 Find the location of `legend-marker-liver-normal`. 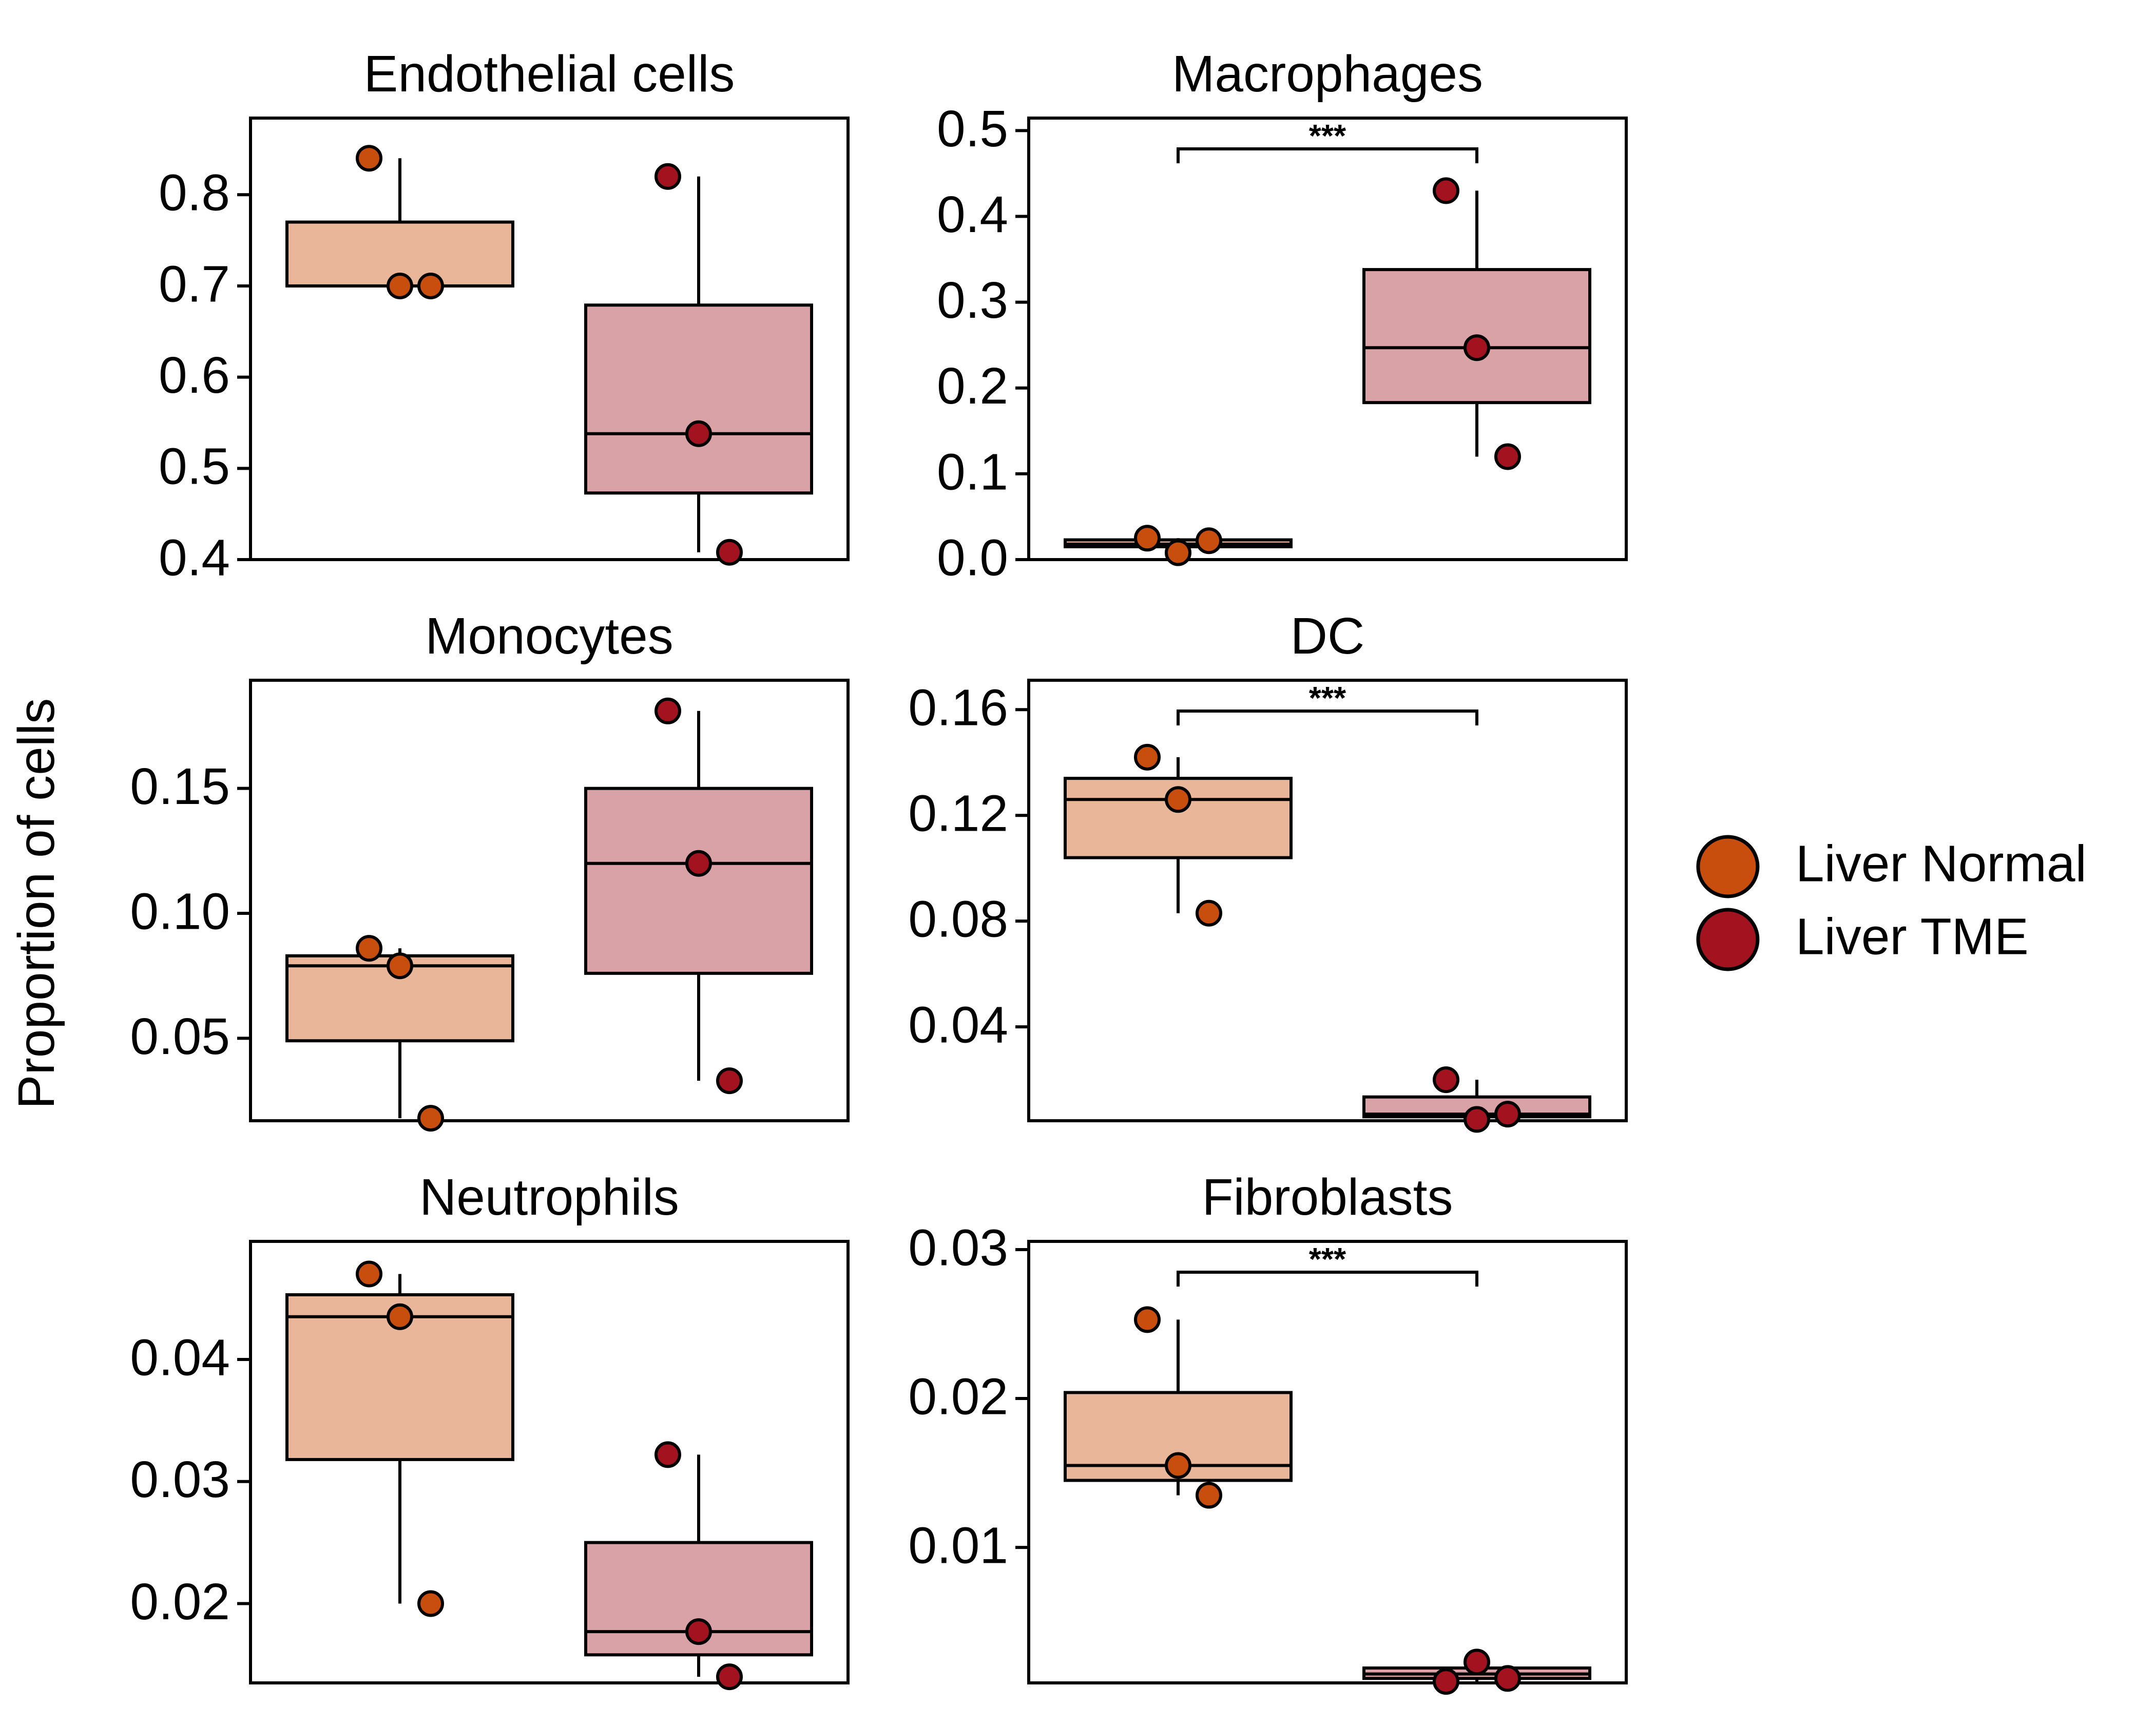

legend-marker-liver-normal is located at coordinates (1728, 866).